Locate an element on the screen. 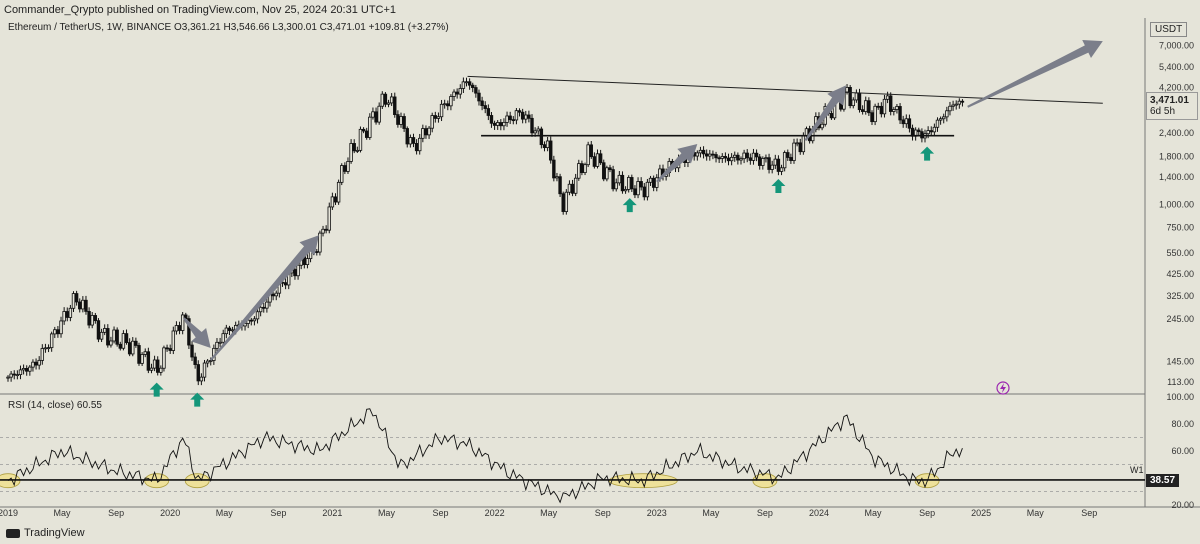 Image resolution: width=1200 pixels, height=544 pixels. alert-icon-ring is located at coordinates (1003, 388).